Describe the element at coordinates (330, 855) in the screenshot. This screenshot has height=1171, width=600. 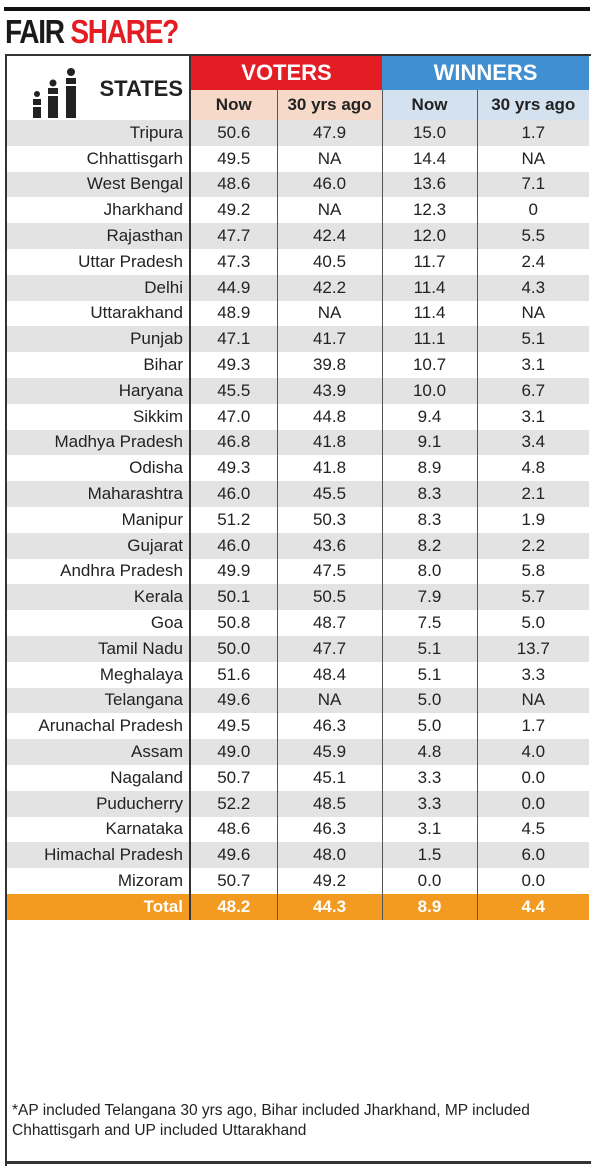
I see `voters-30yrs-ago-cell: 48.0` at that location.